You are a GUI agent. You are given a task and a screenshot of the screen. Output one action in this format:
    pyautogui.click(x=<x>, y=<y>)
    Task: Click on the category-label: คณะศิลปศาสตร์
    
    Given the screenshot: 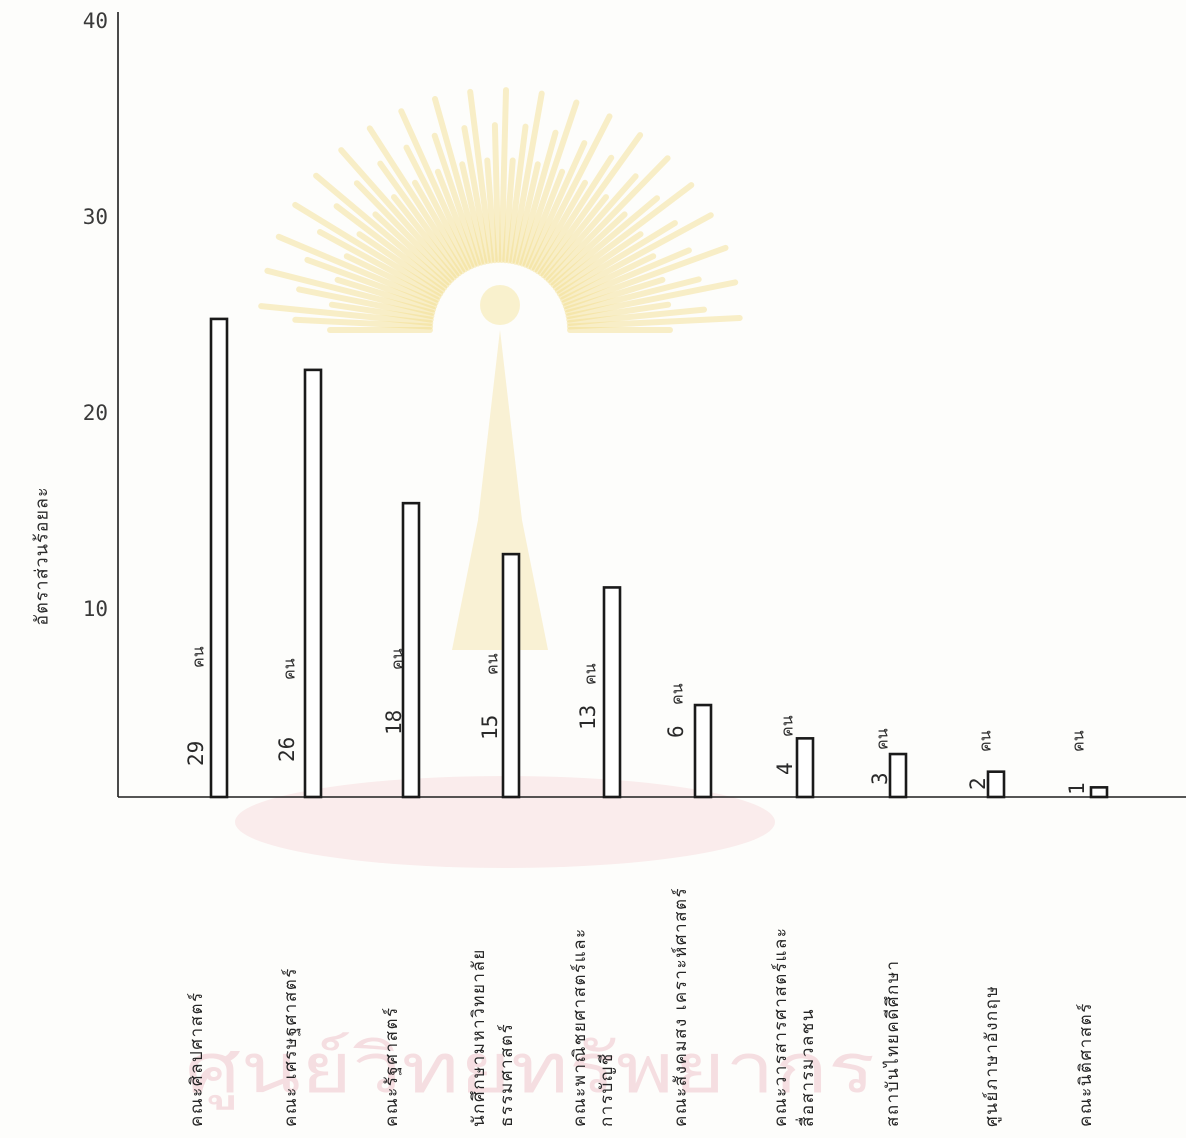 What is the action you would take?
    pyautogui.click(x=197, y=1059)
    